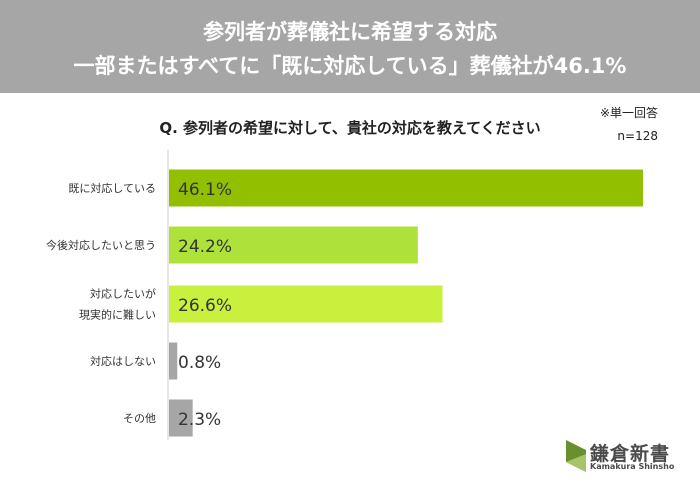 This screenshot has width=700, height=495. What do you see at coordinates (350, 128) in the screenshot?
I see `question-text: Q. 参列者の希望に対して、貴社の対応を教えてください` at bounding box center [350, 128].